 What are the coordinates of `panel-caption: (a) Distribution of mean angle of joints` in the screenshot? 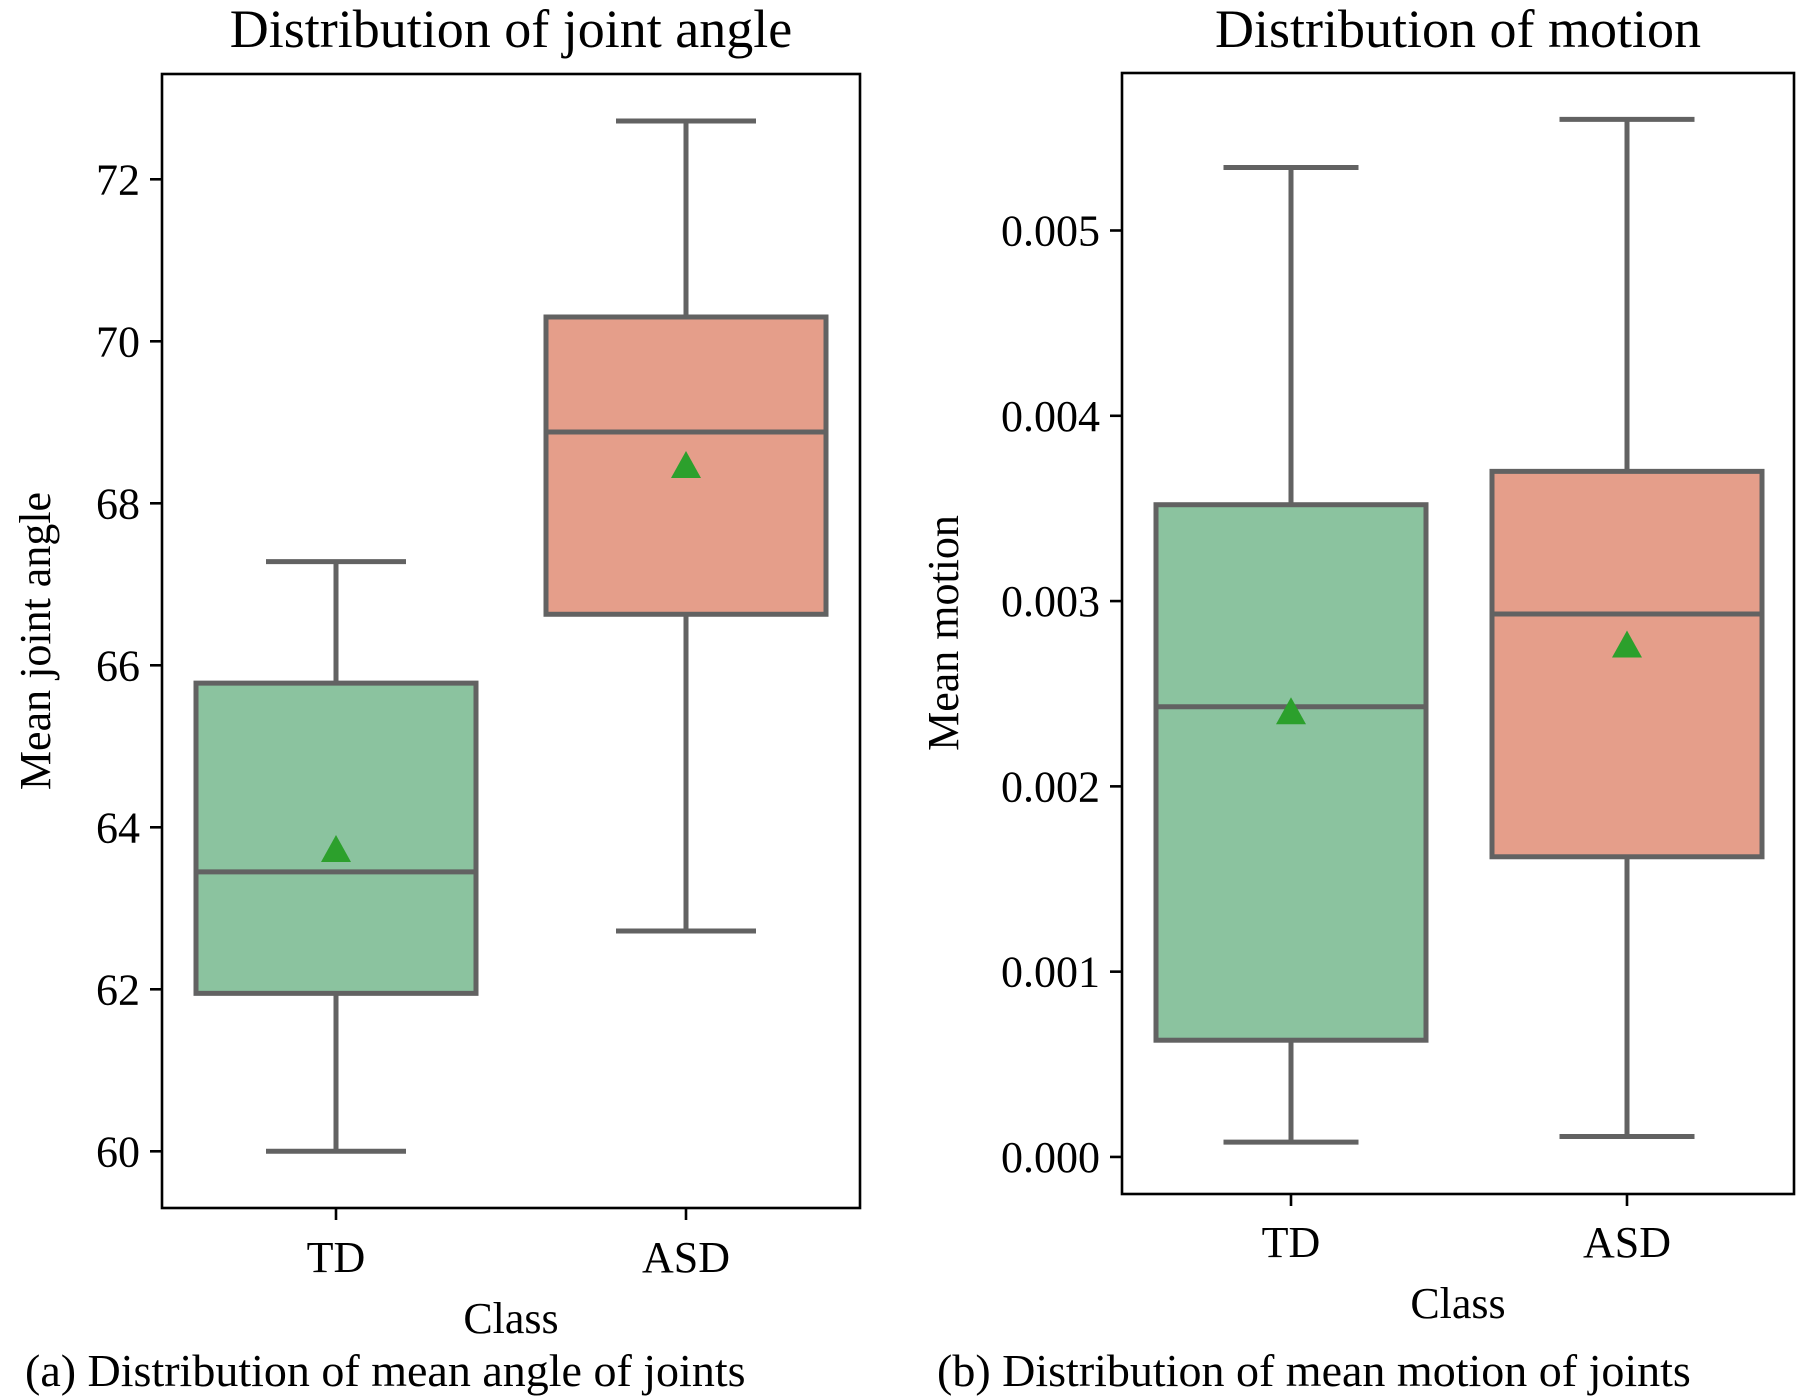 It's located at (385, 1370).